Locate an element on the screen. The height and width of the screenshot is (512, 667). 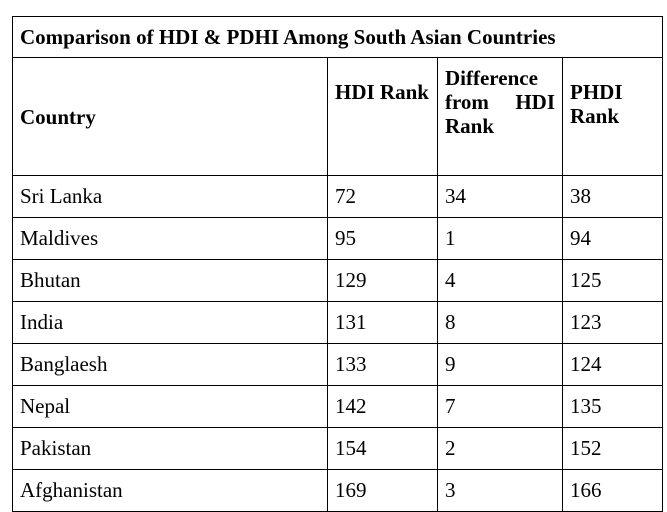
country-cell: Banglaesh is located at coordinates (170, 364).